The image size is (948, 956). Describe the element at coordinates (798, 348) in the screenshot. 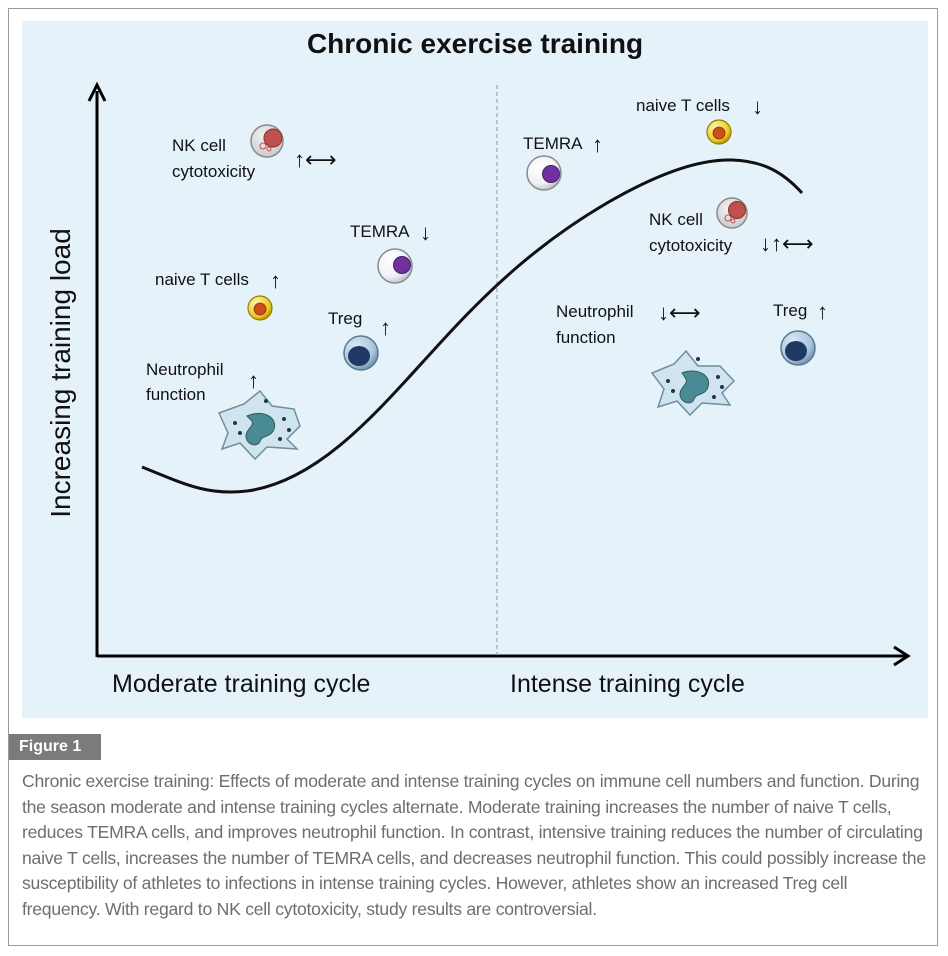

I see `intense-treg-cell-icon` at that location.